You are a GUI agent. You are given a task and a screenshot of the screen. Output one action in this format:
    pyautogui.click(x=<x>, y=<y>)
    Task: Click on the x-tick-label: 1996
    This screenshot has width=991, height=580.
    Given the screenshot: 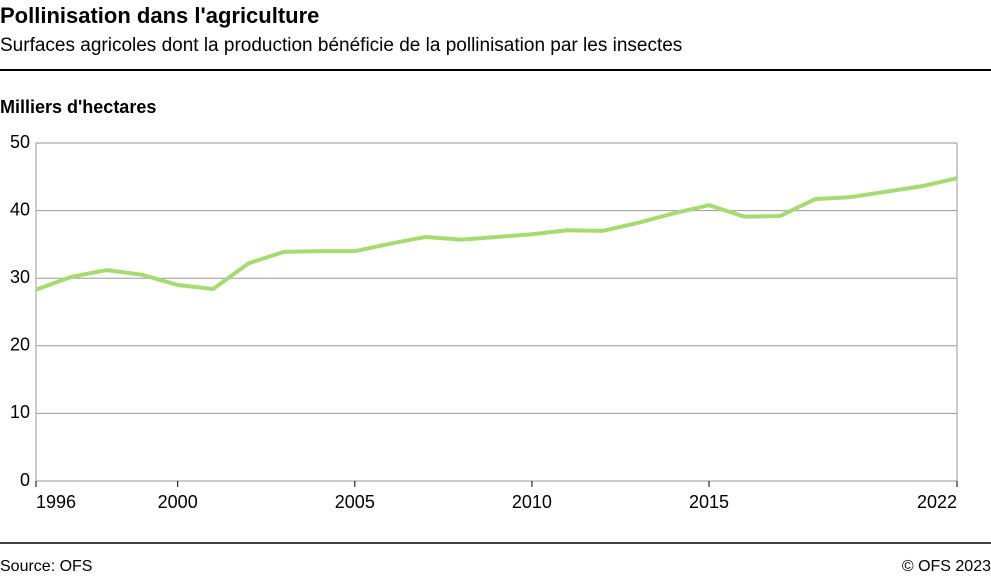 What is the action you would take?
    pyautogui.click(x=56, y=502)
    